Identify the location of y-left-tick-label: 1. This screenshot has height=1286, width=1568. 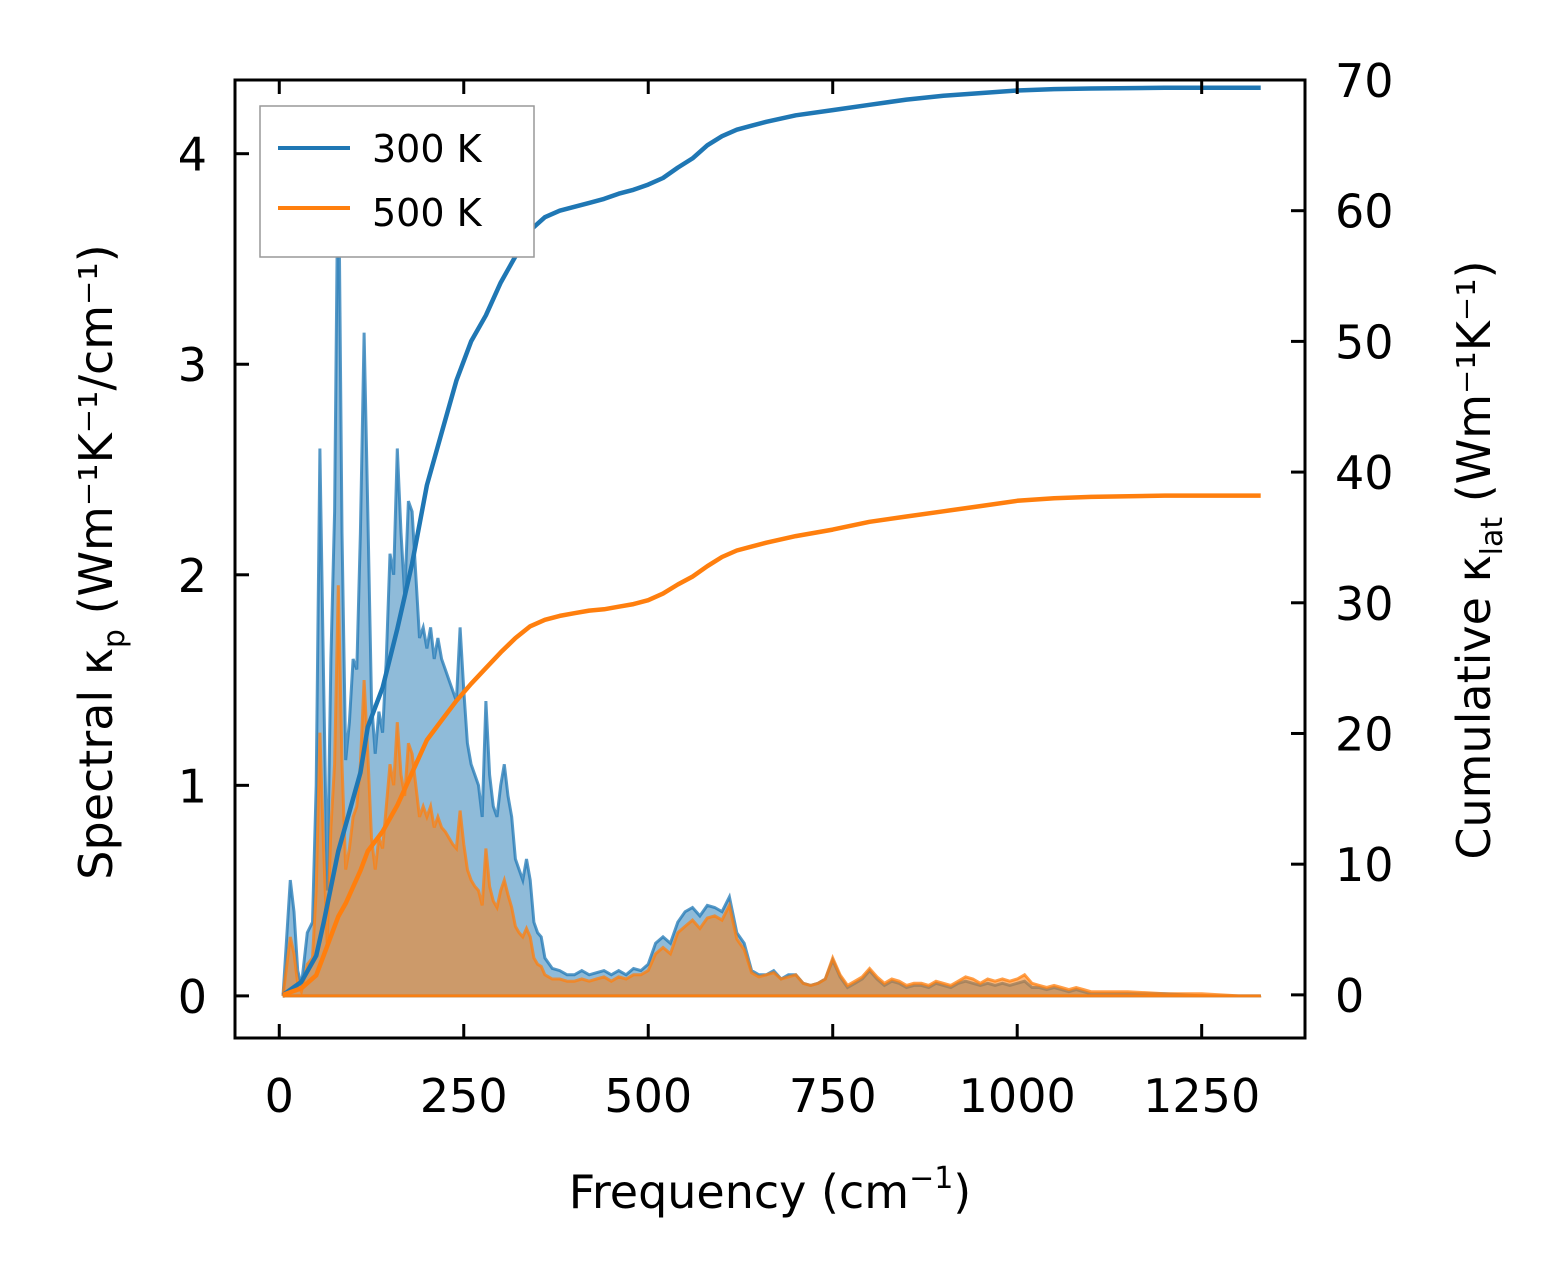
(192, 786).